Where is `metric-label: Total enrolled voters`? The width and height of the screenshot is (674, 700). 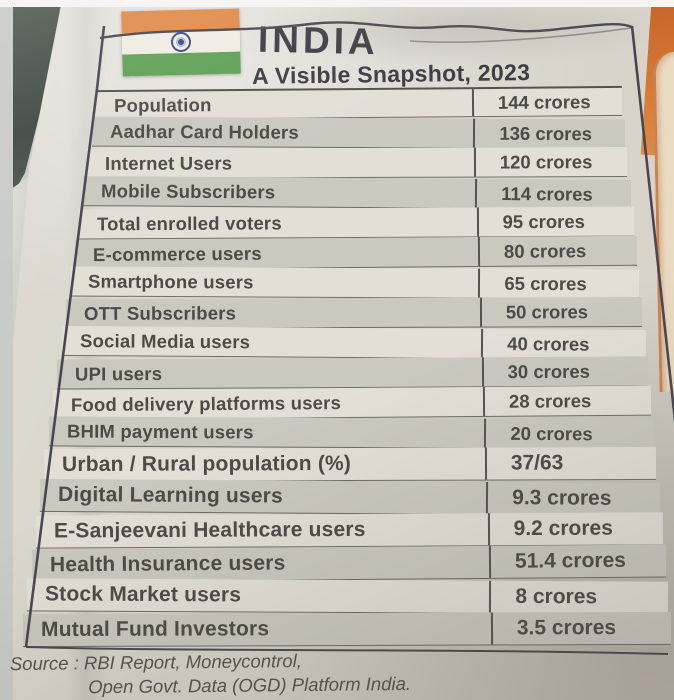 metric-label: Total enrolled voters is located at coordinates (189, 222).